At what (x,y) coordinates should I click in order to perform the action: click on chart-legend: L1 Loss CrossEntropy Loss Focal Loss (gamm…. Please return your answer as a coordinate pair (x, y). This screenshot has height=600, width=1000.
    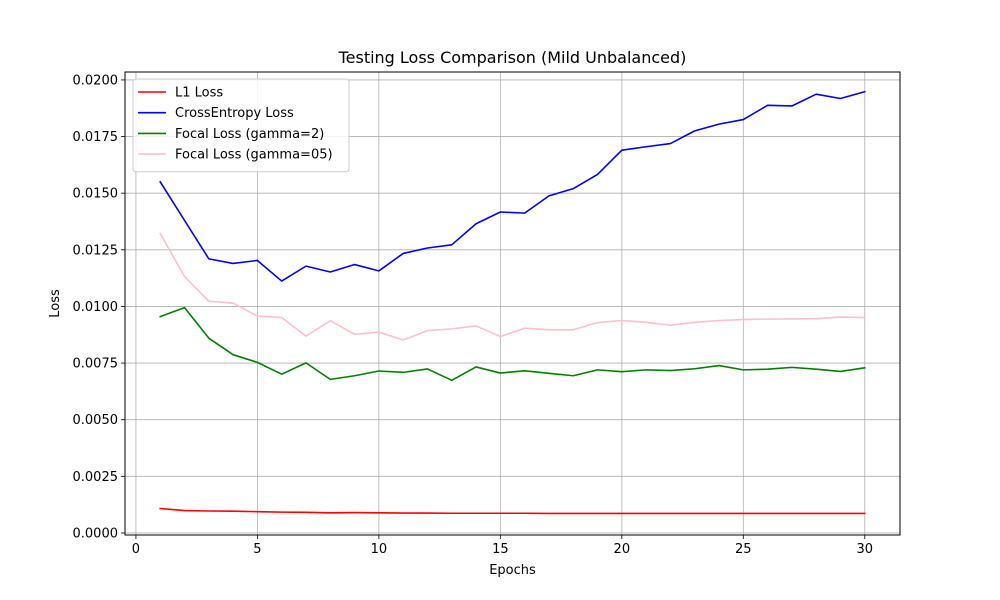
    Looking at the image, I should click on (241, 125).